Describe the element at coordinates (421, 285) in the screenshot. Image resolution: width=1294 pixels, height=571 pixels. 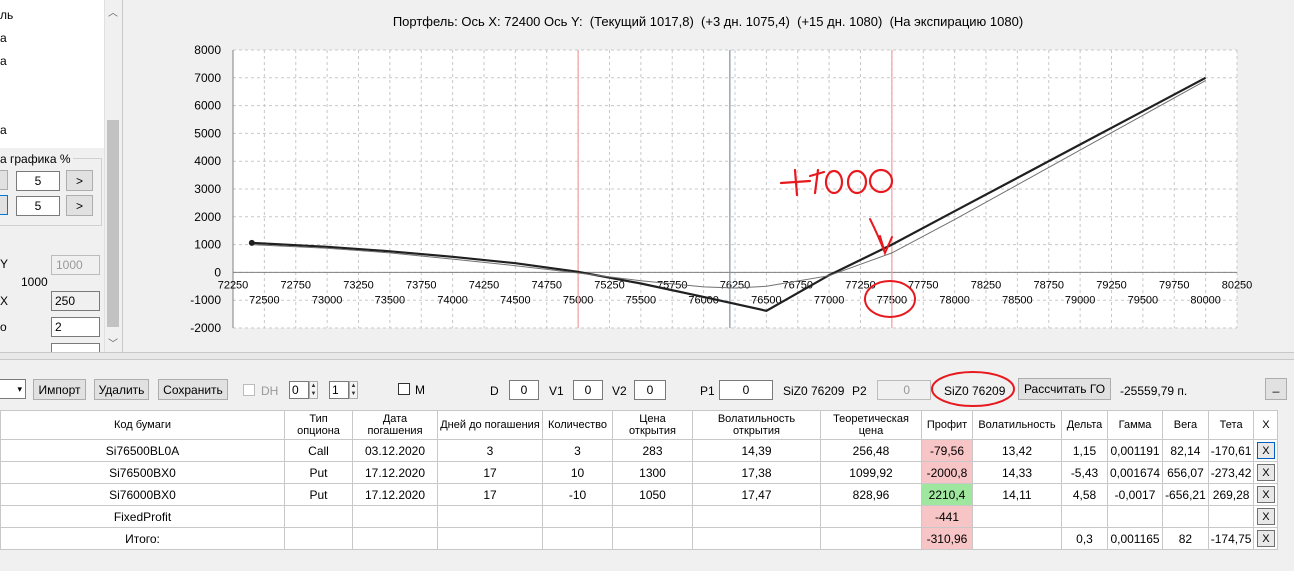
I see `x-tick-label: 73750` at that location.